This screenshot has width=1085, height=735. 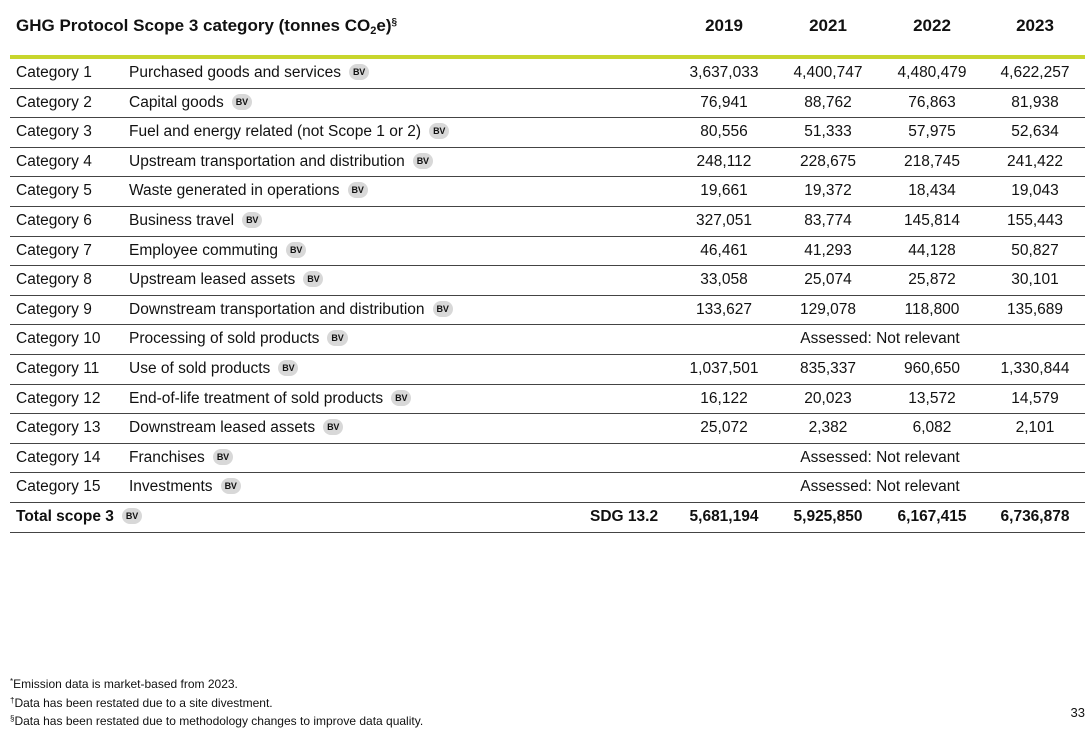 I want to click on value-2019: 46,461, so click(x=724, y=250).